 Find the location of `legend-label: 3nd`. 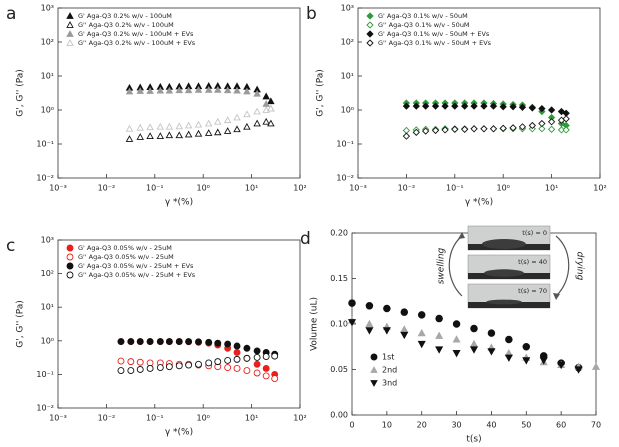

legend-label: 3nd is located at coordinates (389, 383).